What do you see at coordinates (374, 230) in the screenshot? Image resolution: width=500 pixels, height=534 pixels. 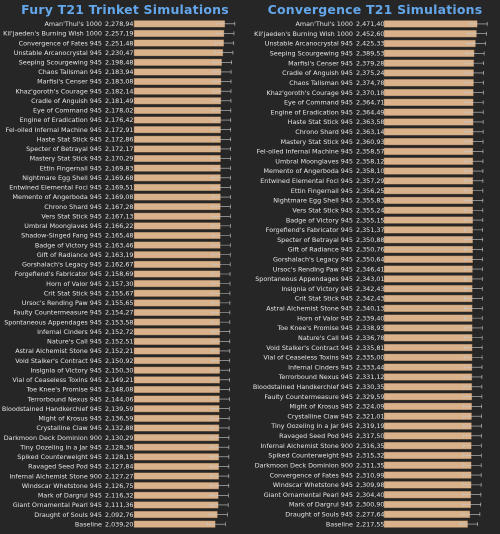 I see `bar-row: Forgefiend's Fabricator 945 2,351,372` at bounding box center [374, 230].